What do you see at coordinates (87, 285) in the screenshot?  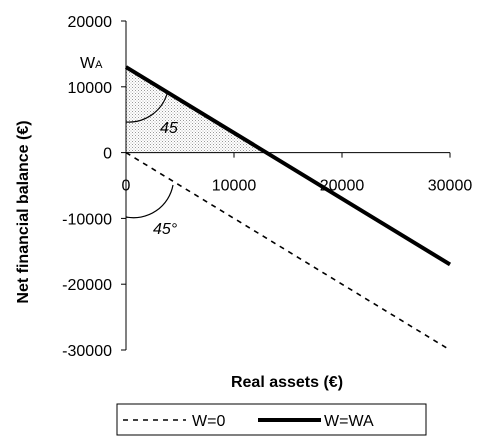 I see `y-tick-label: -20000` at bounding box center [87, 285].